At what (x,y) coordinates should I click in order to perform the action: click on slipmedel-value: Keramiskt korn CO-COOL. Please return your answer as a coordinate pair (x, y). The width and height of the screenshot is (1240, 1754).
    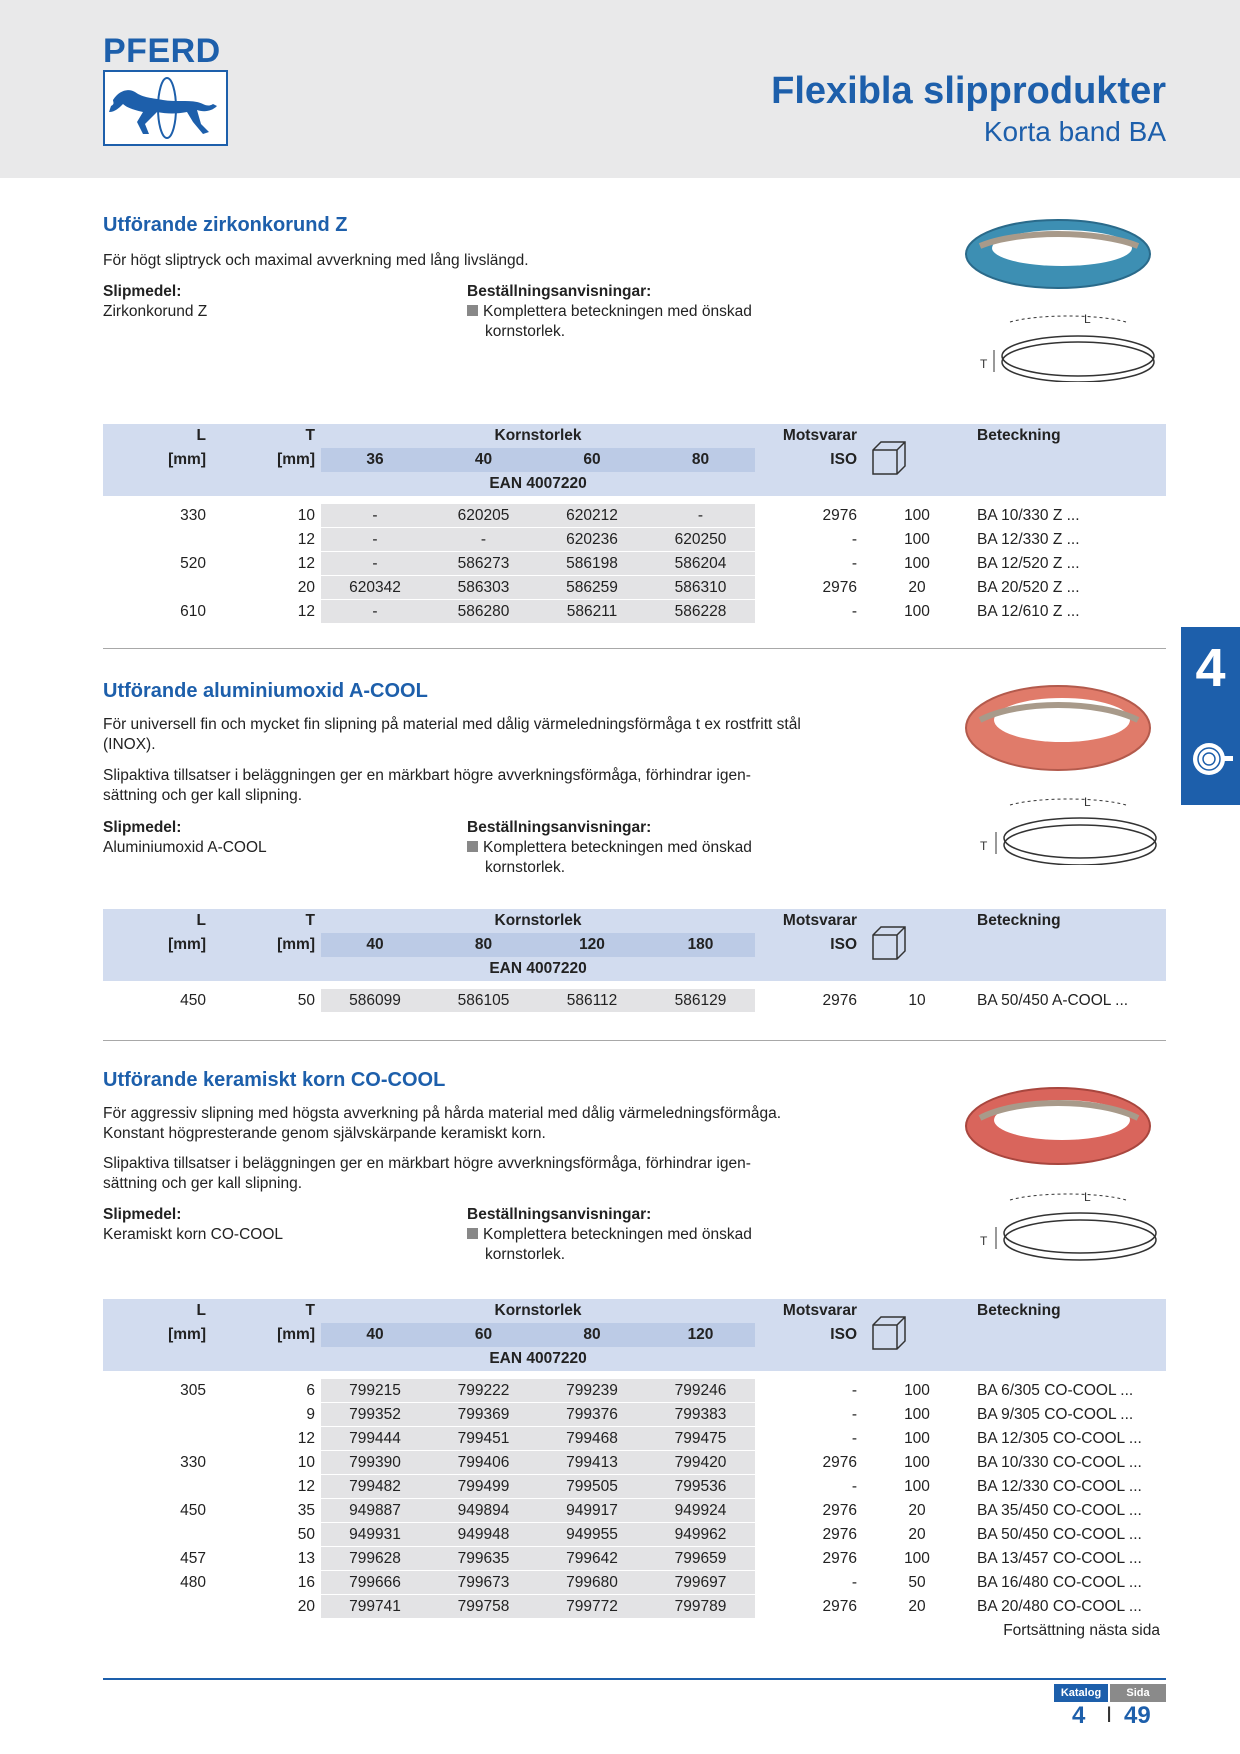
    Looking at the image, I should click on (193, 1234).